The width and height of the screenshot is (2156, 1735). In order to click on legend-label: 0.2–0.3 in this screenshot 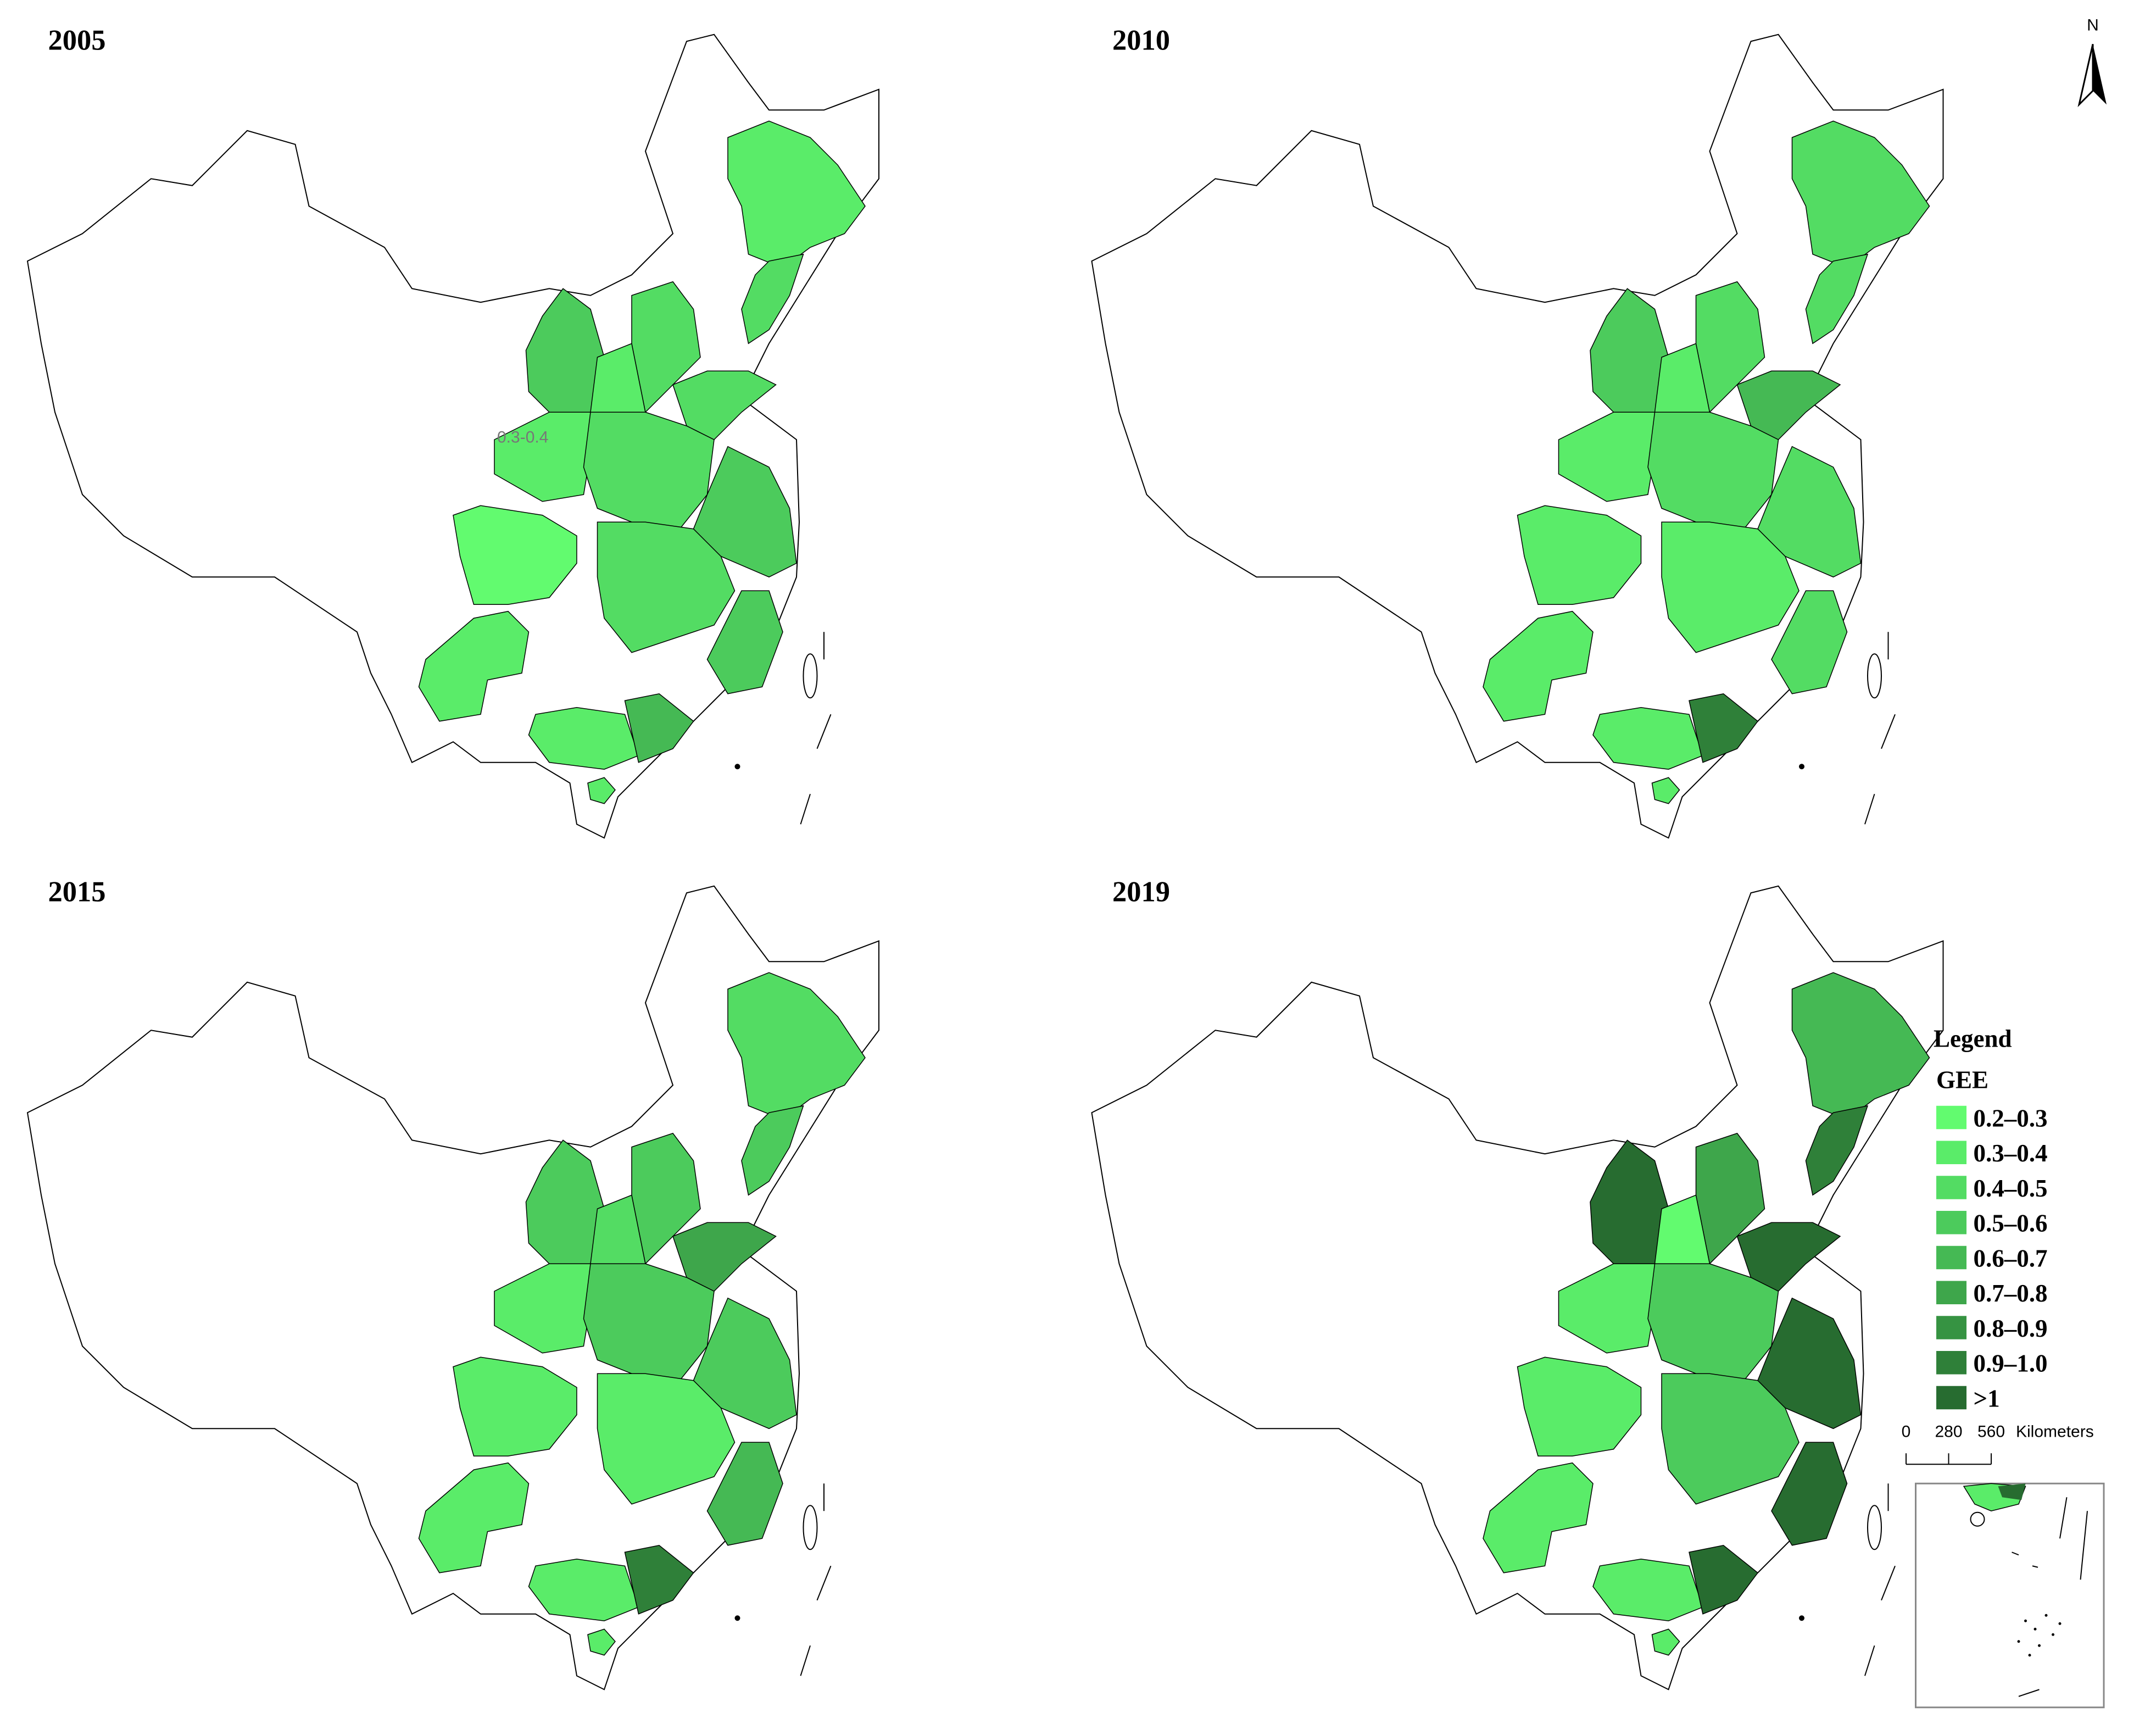, I will do `click(2011, 1118)`.